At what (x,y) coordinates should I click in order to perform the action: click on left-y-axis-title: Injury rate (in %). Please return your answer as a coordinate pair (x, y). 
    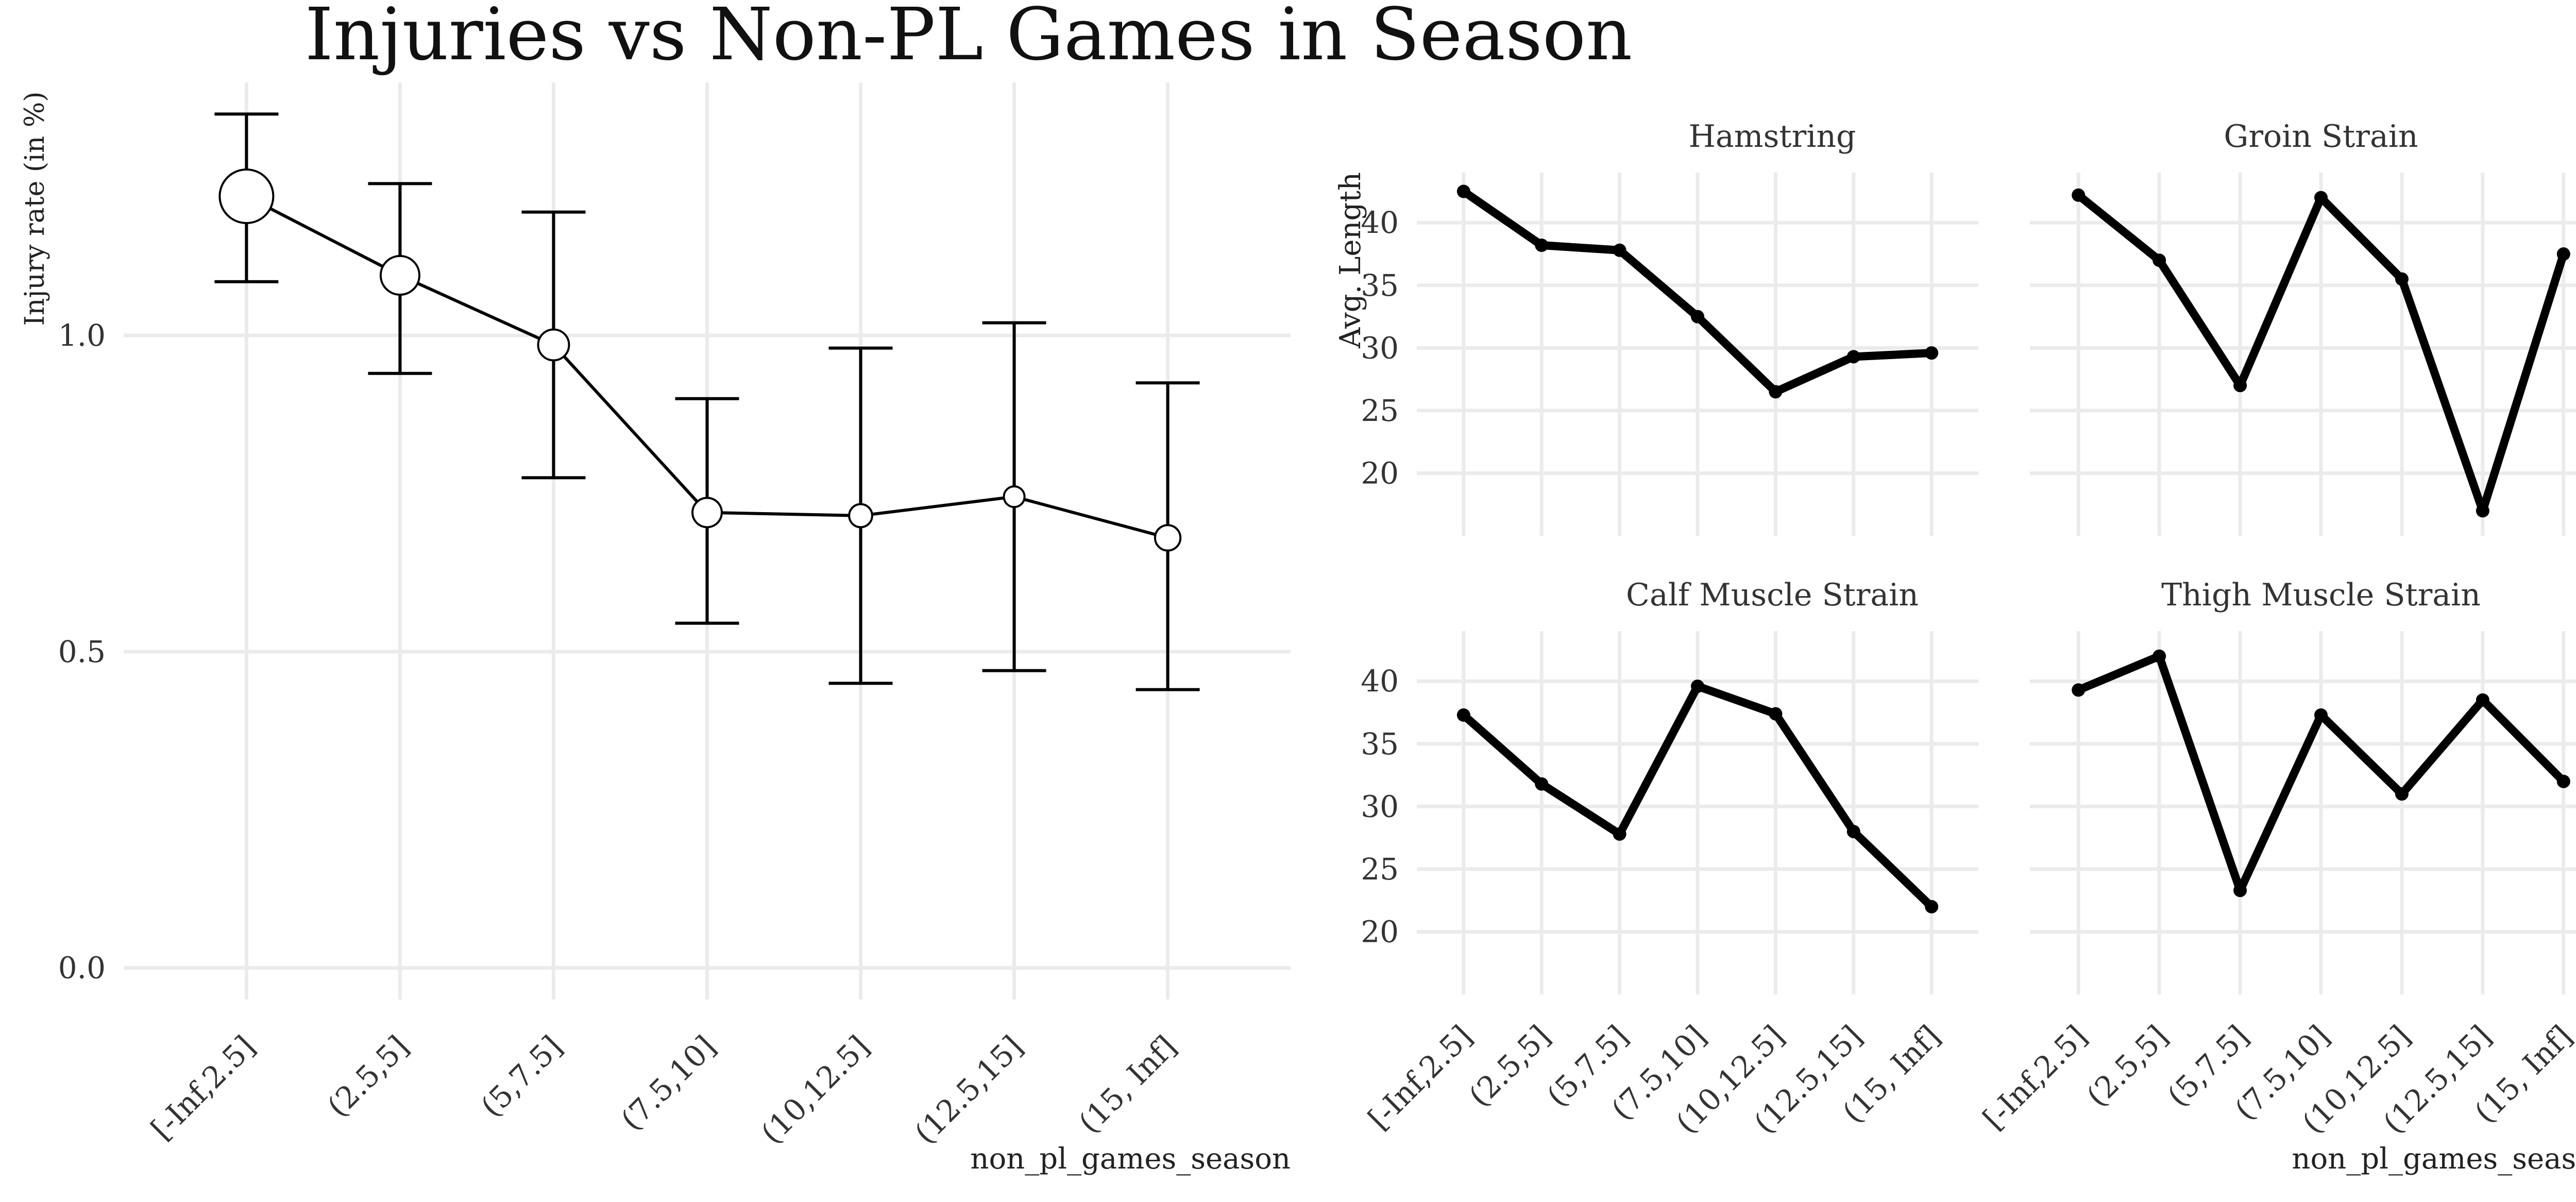
    Looking at the image, I should click on (35, 208).